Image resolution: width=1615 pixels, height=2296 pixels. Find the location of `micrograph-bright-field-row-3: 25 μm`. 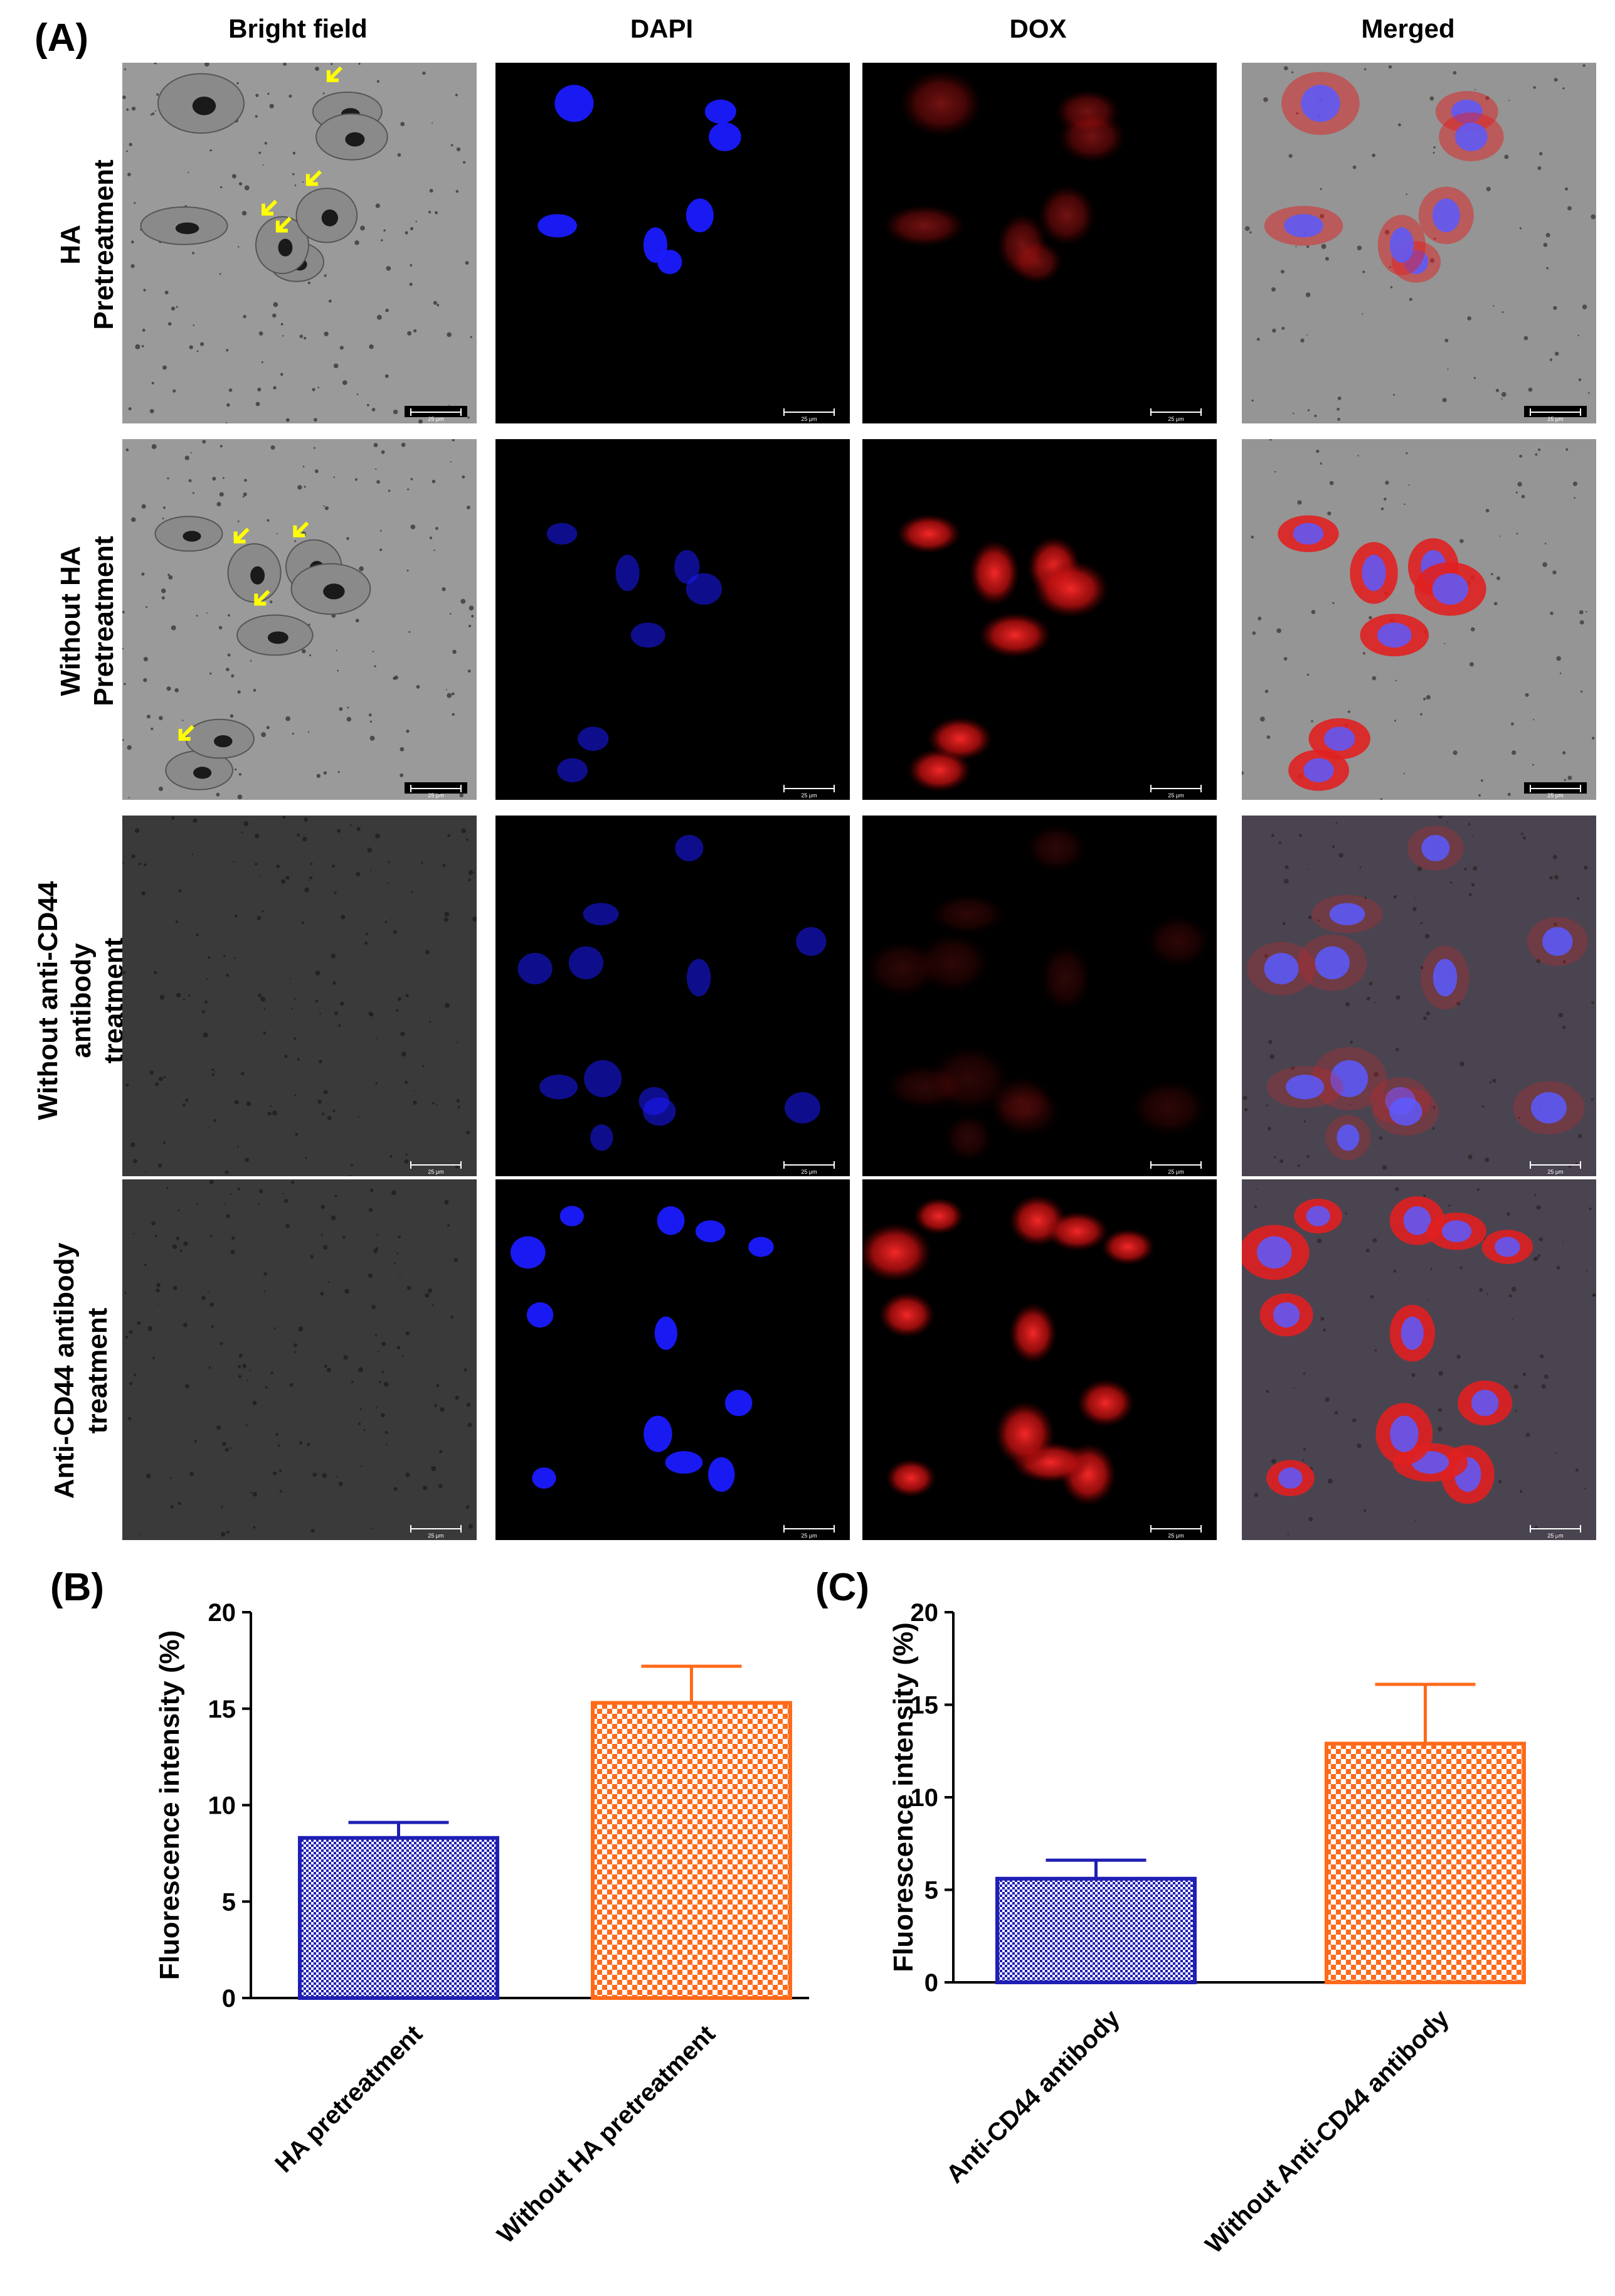

micrograph-bright-field-row-3: 25 μm is located at coordinates (299, 996).